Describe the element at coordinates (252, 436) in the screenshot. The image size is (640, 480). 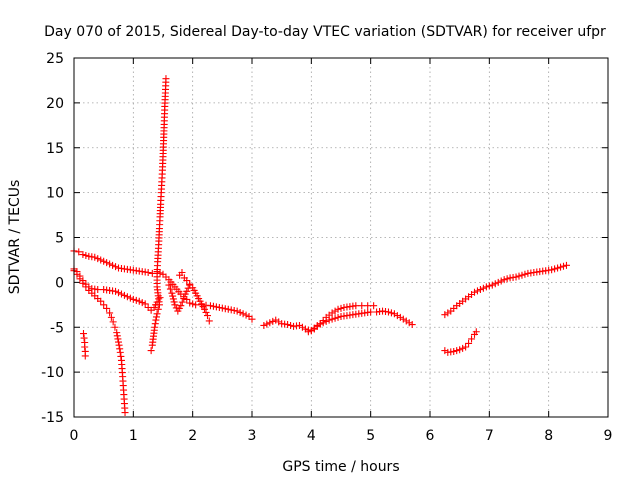
I see `x-tick-label: 3` at that location.